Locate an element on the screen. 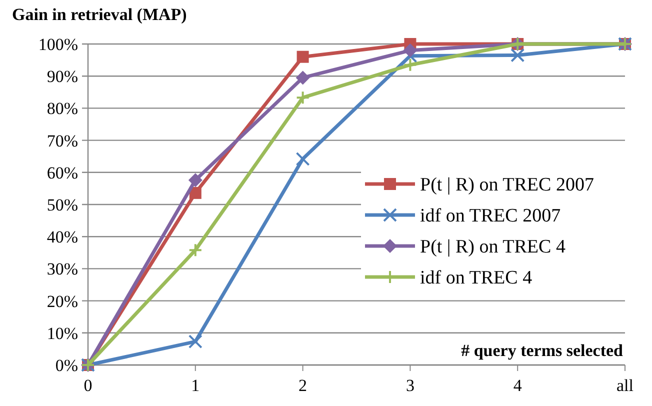 This screenshot has height=406, width=652. y-tick-label: 30% is located at coordinates (62, 269).